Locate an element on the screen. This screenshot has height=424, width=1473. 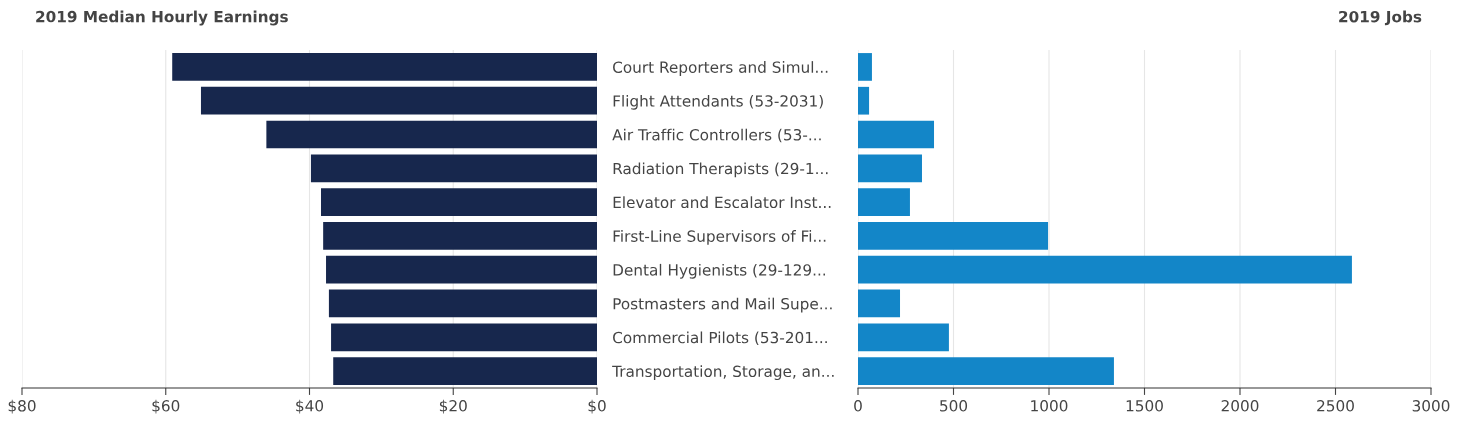
x-tick-label: 0 is located at coordinates (858, 406).